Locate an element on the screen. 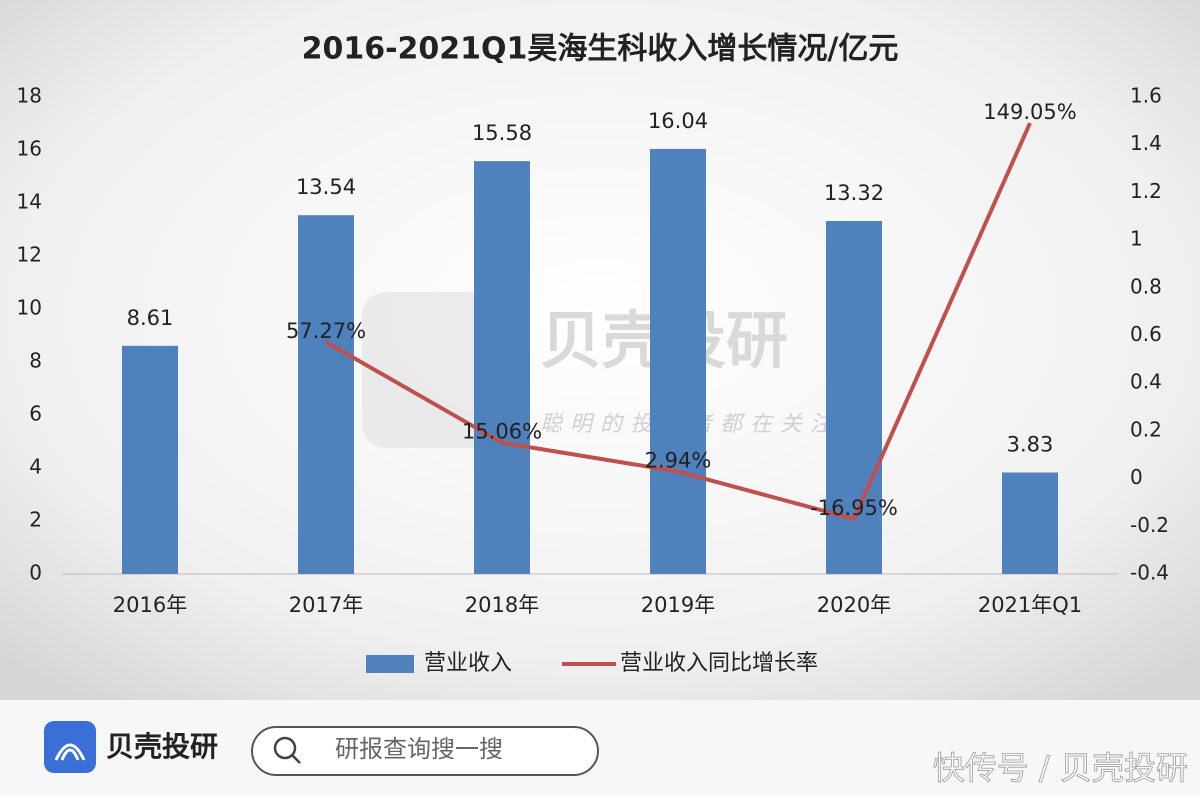 This screenshot has width=1200, height=800. y2-tick-label: 1.2 is located at coordinates (1146, 191).